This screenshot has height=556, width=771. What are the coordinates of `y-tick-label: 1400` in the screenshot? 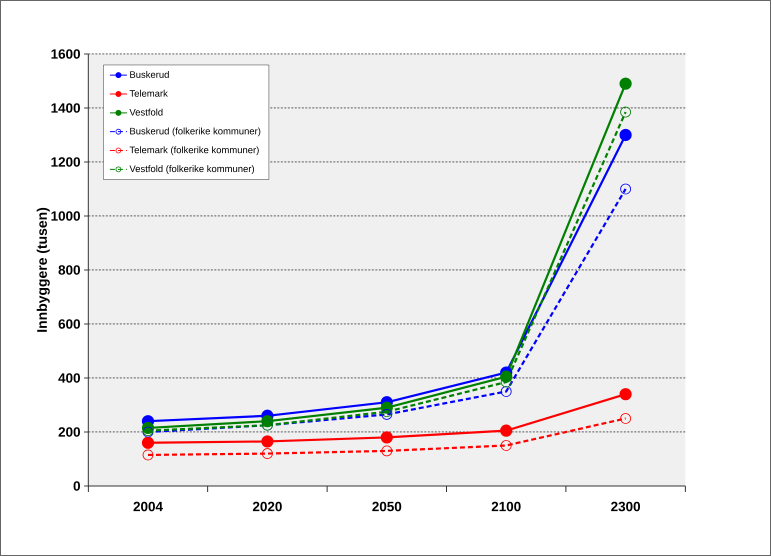 It's located at (65, 108).